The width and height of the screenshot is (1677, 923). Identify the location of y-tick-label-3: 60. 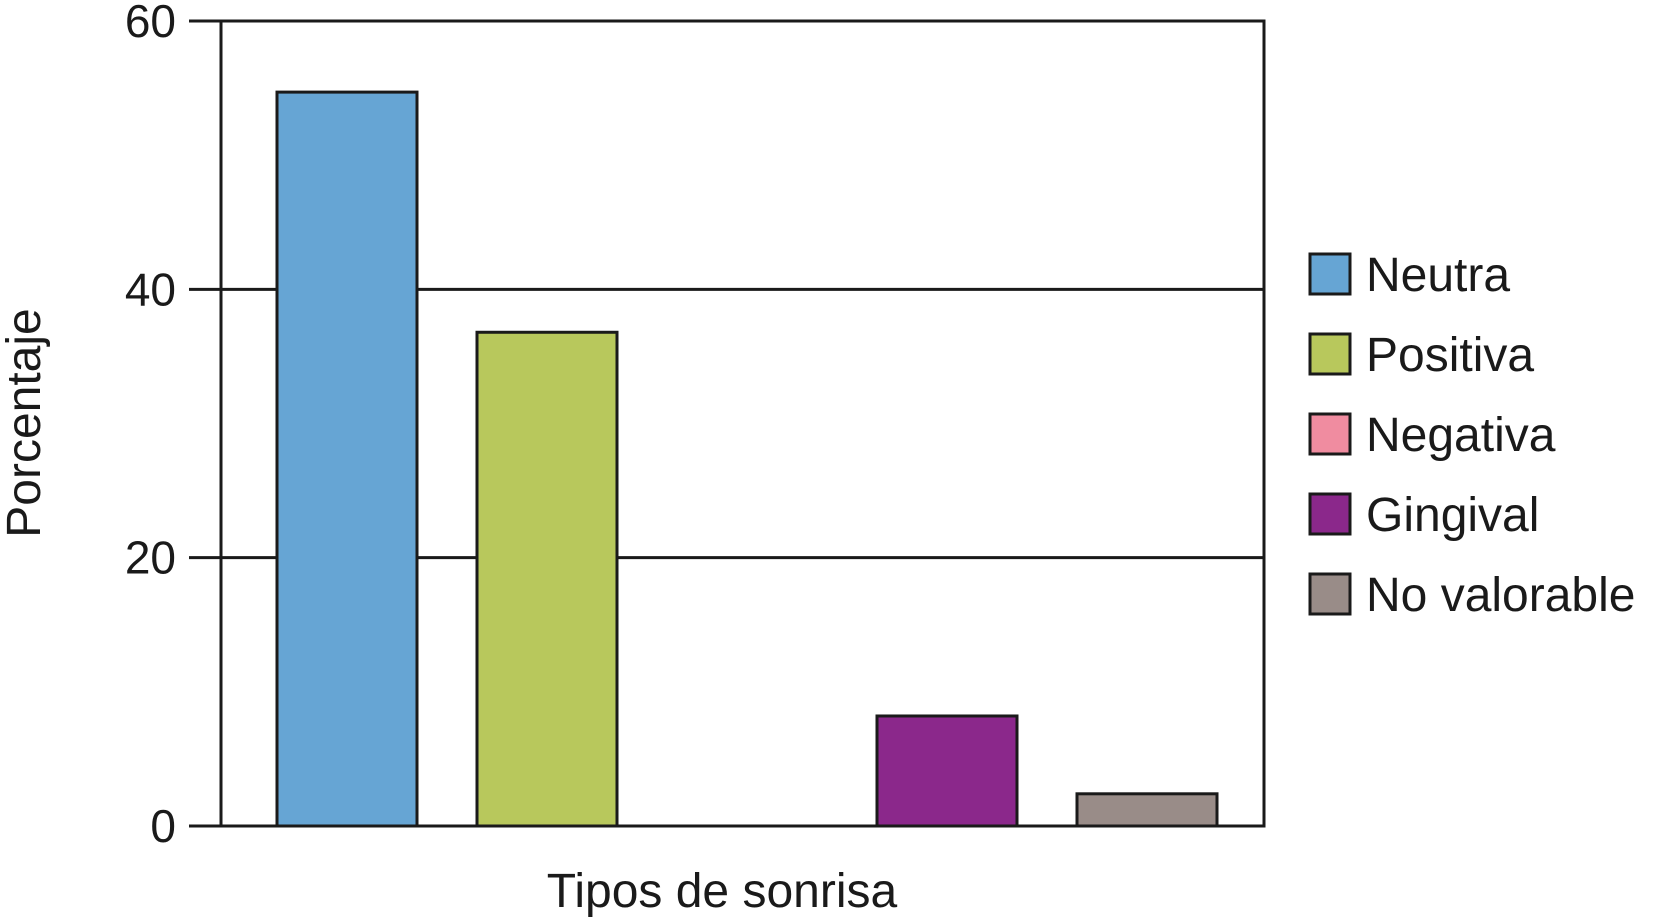
(150, 23).